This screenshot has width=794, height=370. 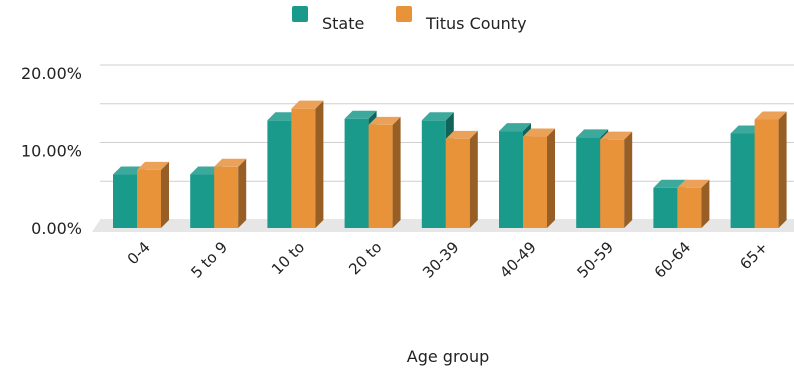 What do you see at coordinates (441, 260) in the screenshot?
I see `x-tick-label: 30-39` at bounding box center [441, 260].